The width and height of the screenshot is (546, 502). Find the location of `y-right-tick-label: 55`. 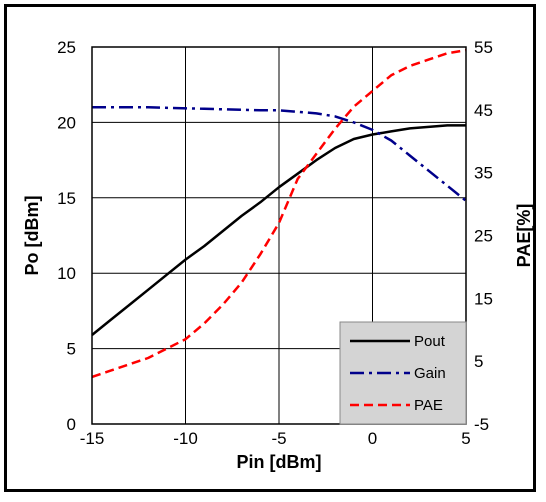

y-right-tick-label: 55 is located at coordinates (483, 47).